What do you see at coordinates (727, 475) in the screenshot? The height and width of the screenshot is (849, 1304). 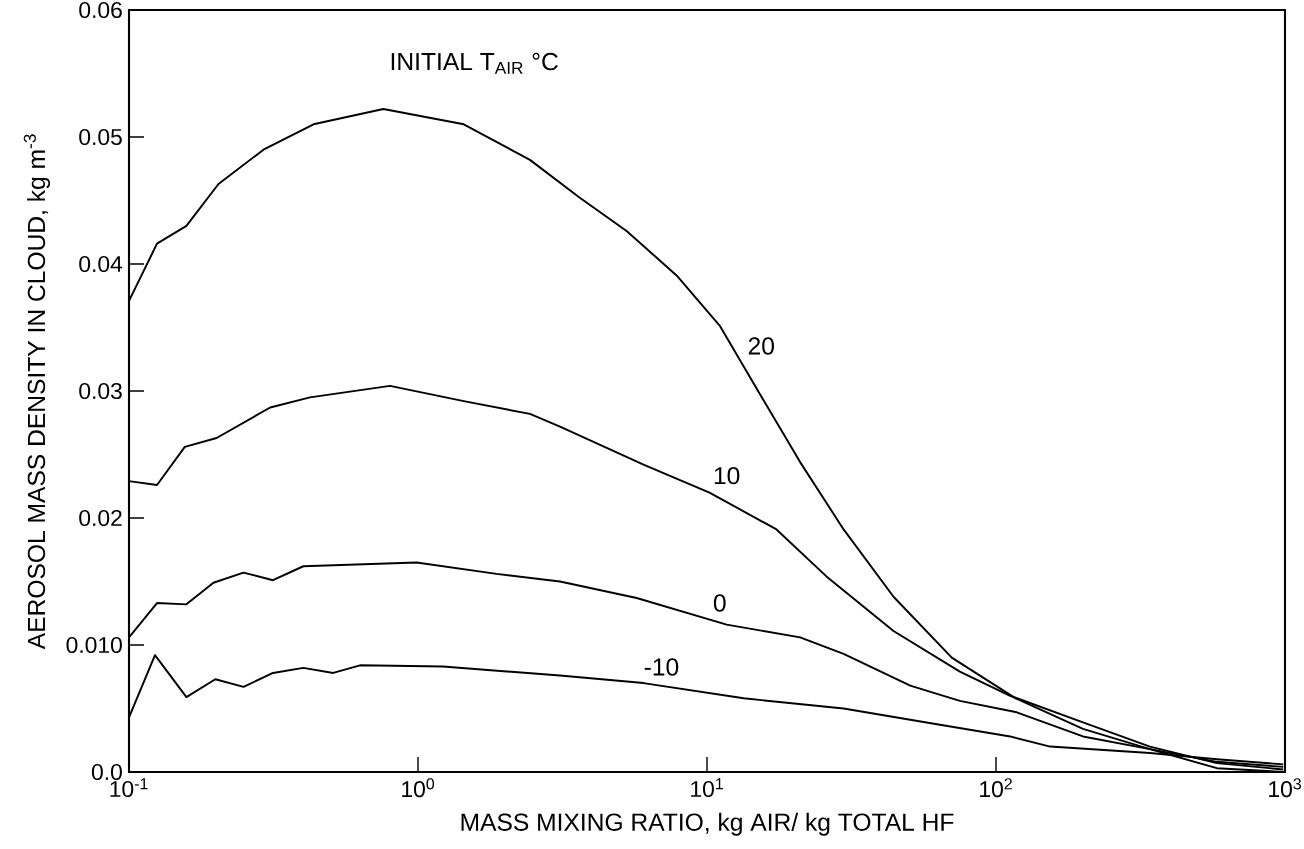 I see `series-label: 10` at bounding box center [727, 475].